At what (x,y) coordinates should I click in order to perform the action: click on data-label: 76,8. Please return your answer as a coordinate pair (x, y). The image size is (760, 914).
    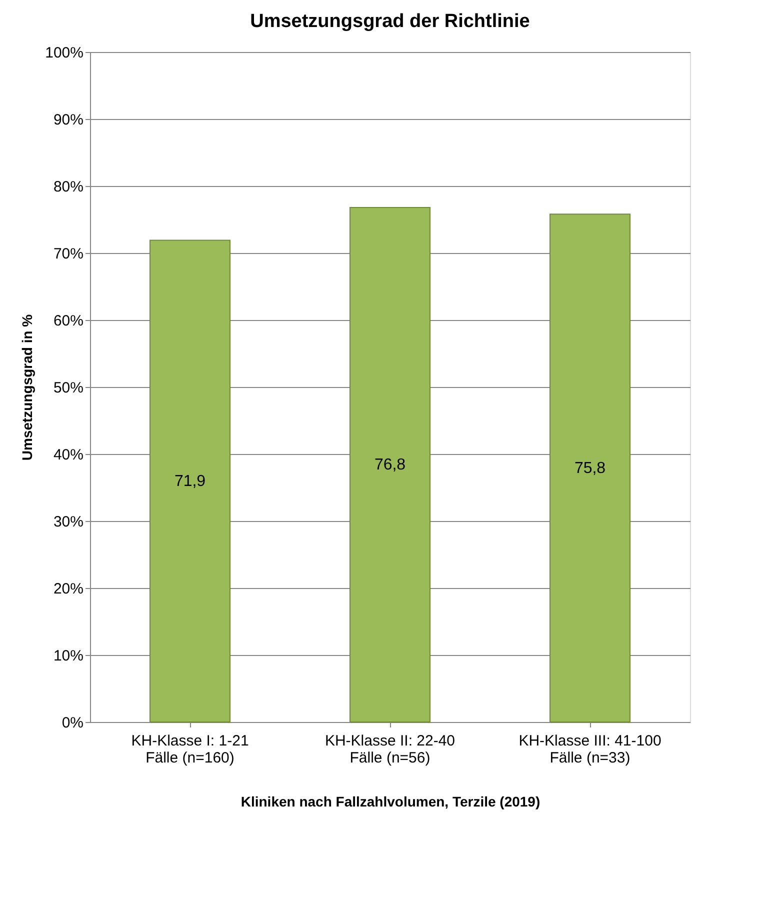
    Looking at the image, I should click on (390, 465).